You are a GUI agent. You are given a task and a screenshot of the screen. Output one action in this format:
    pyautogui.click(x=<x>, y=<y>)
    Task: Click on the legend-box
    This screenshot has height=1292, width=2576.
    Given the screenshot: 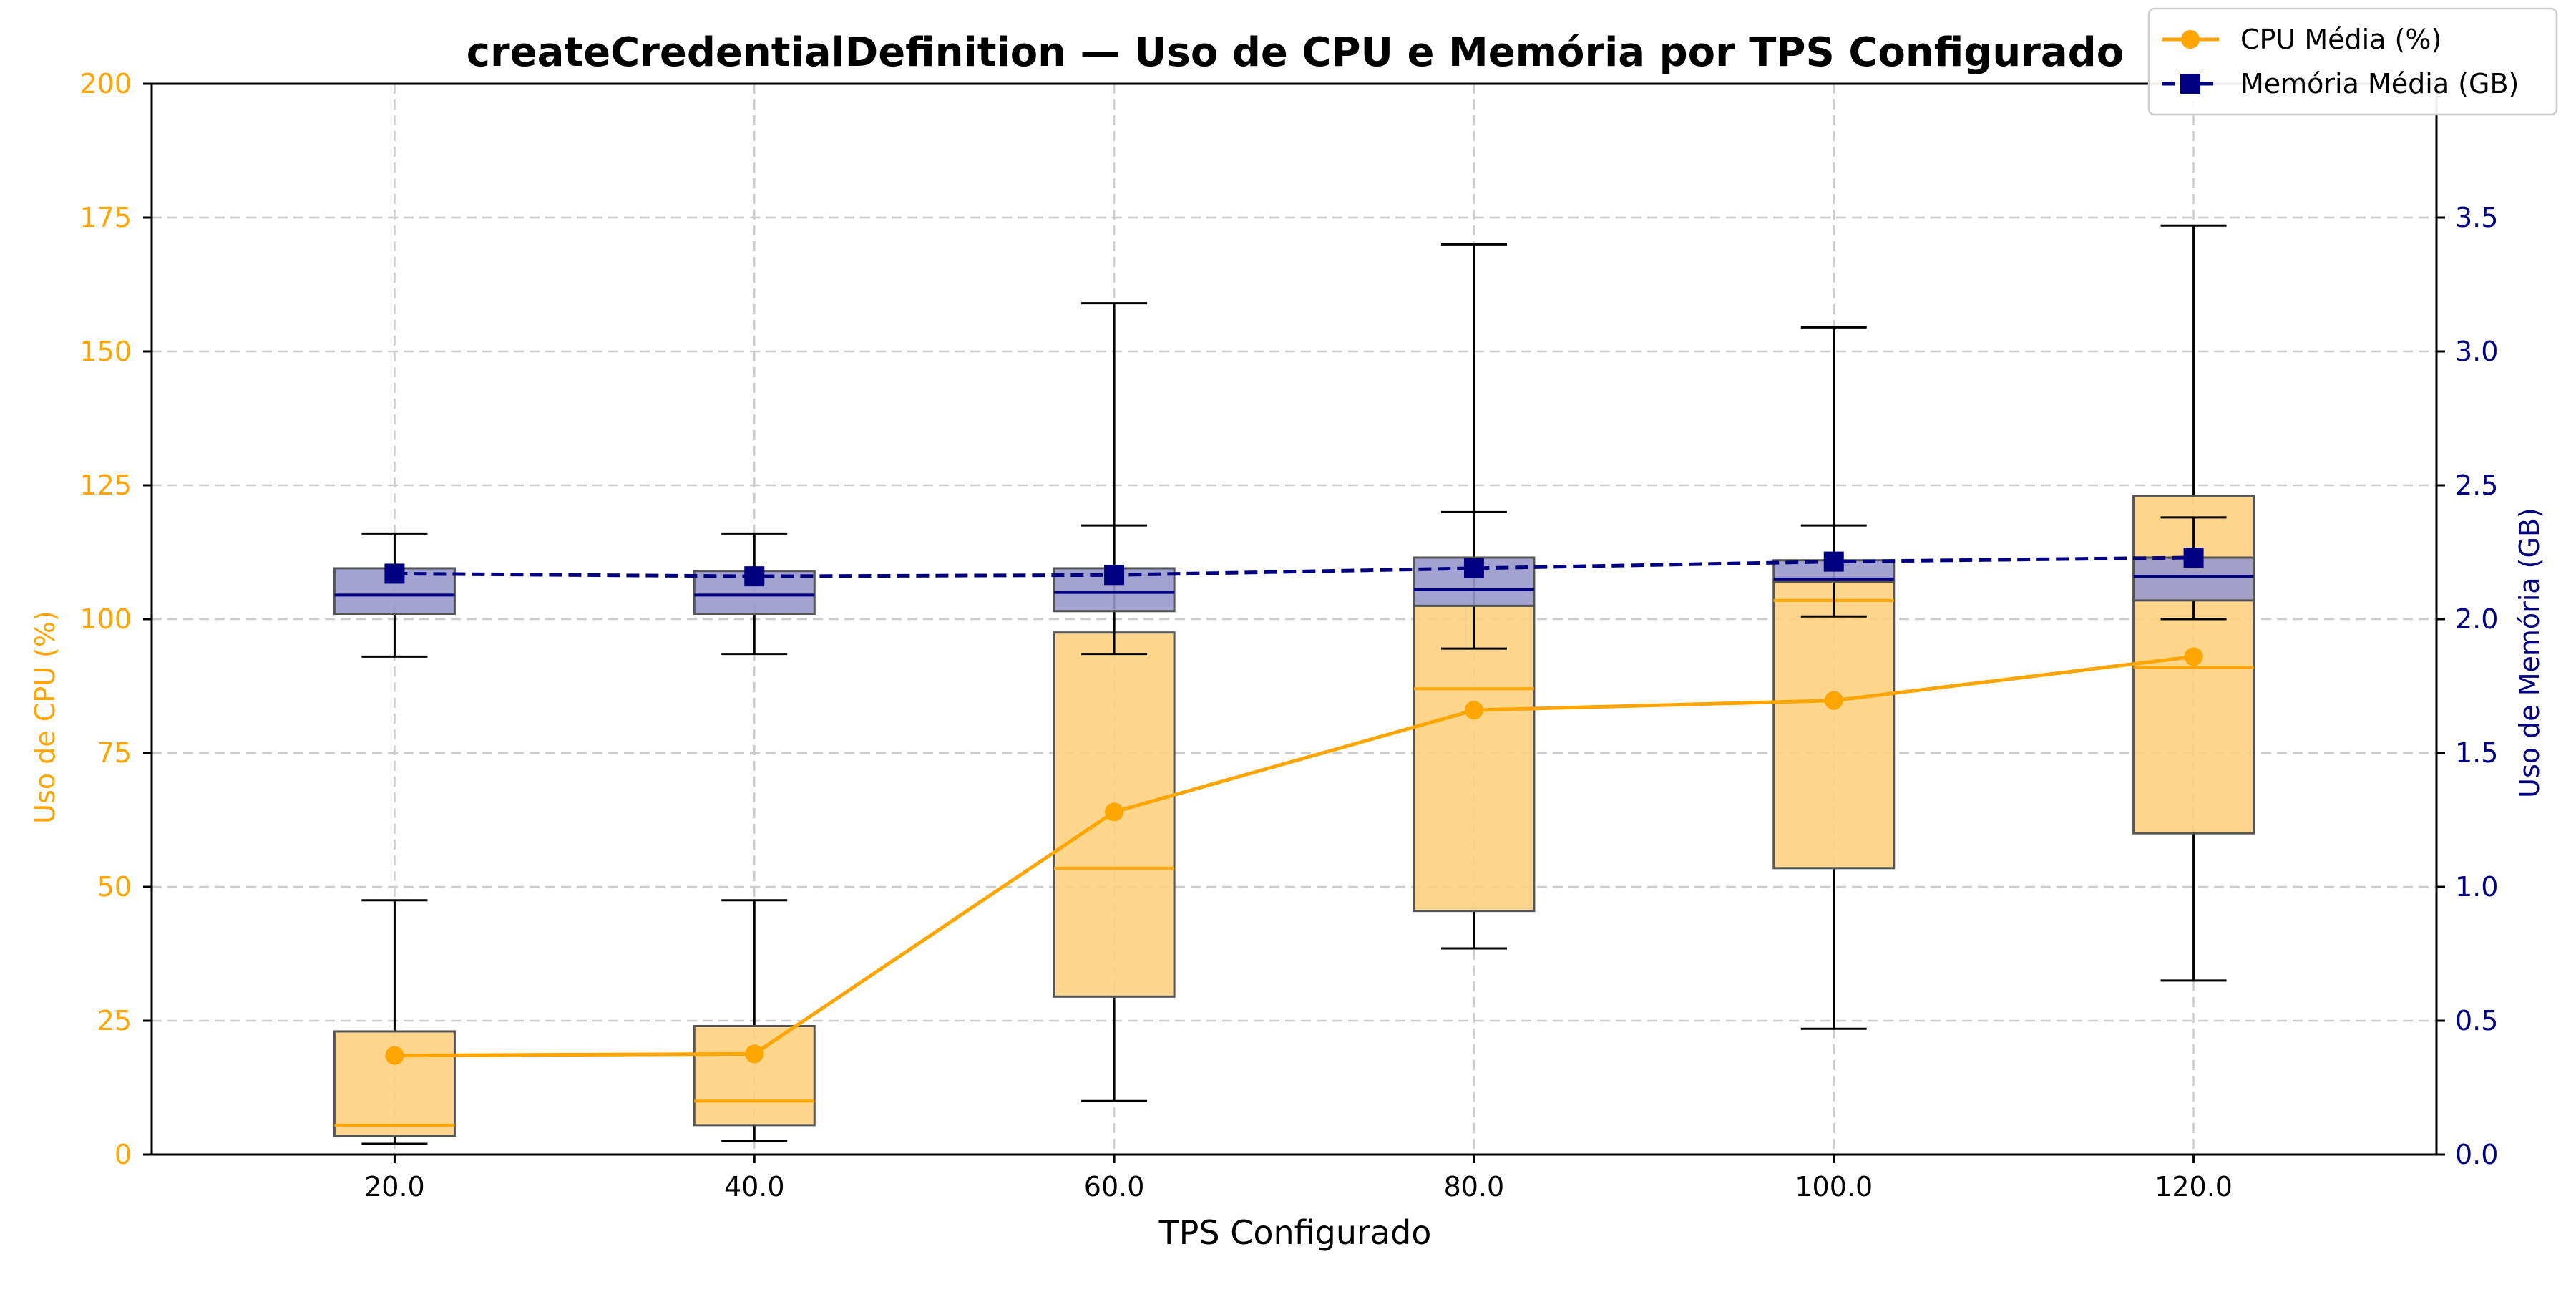 What is the action you would take?
    pyautogui.click(x=2352, y=61)
    